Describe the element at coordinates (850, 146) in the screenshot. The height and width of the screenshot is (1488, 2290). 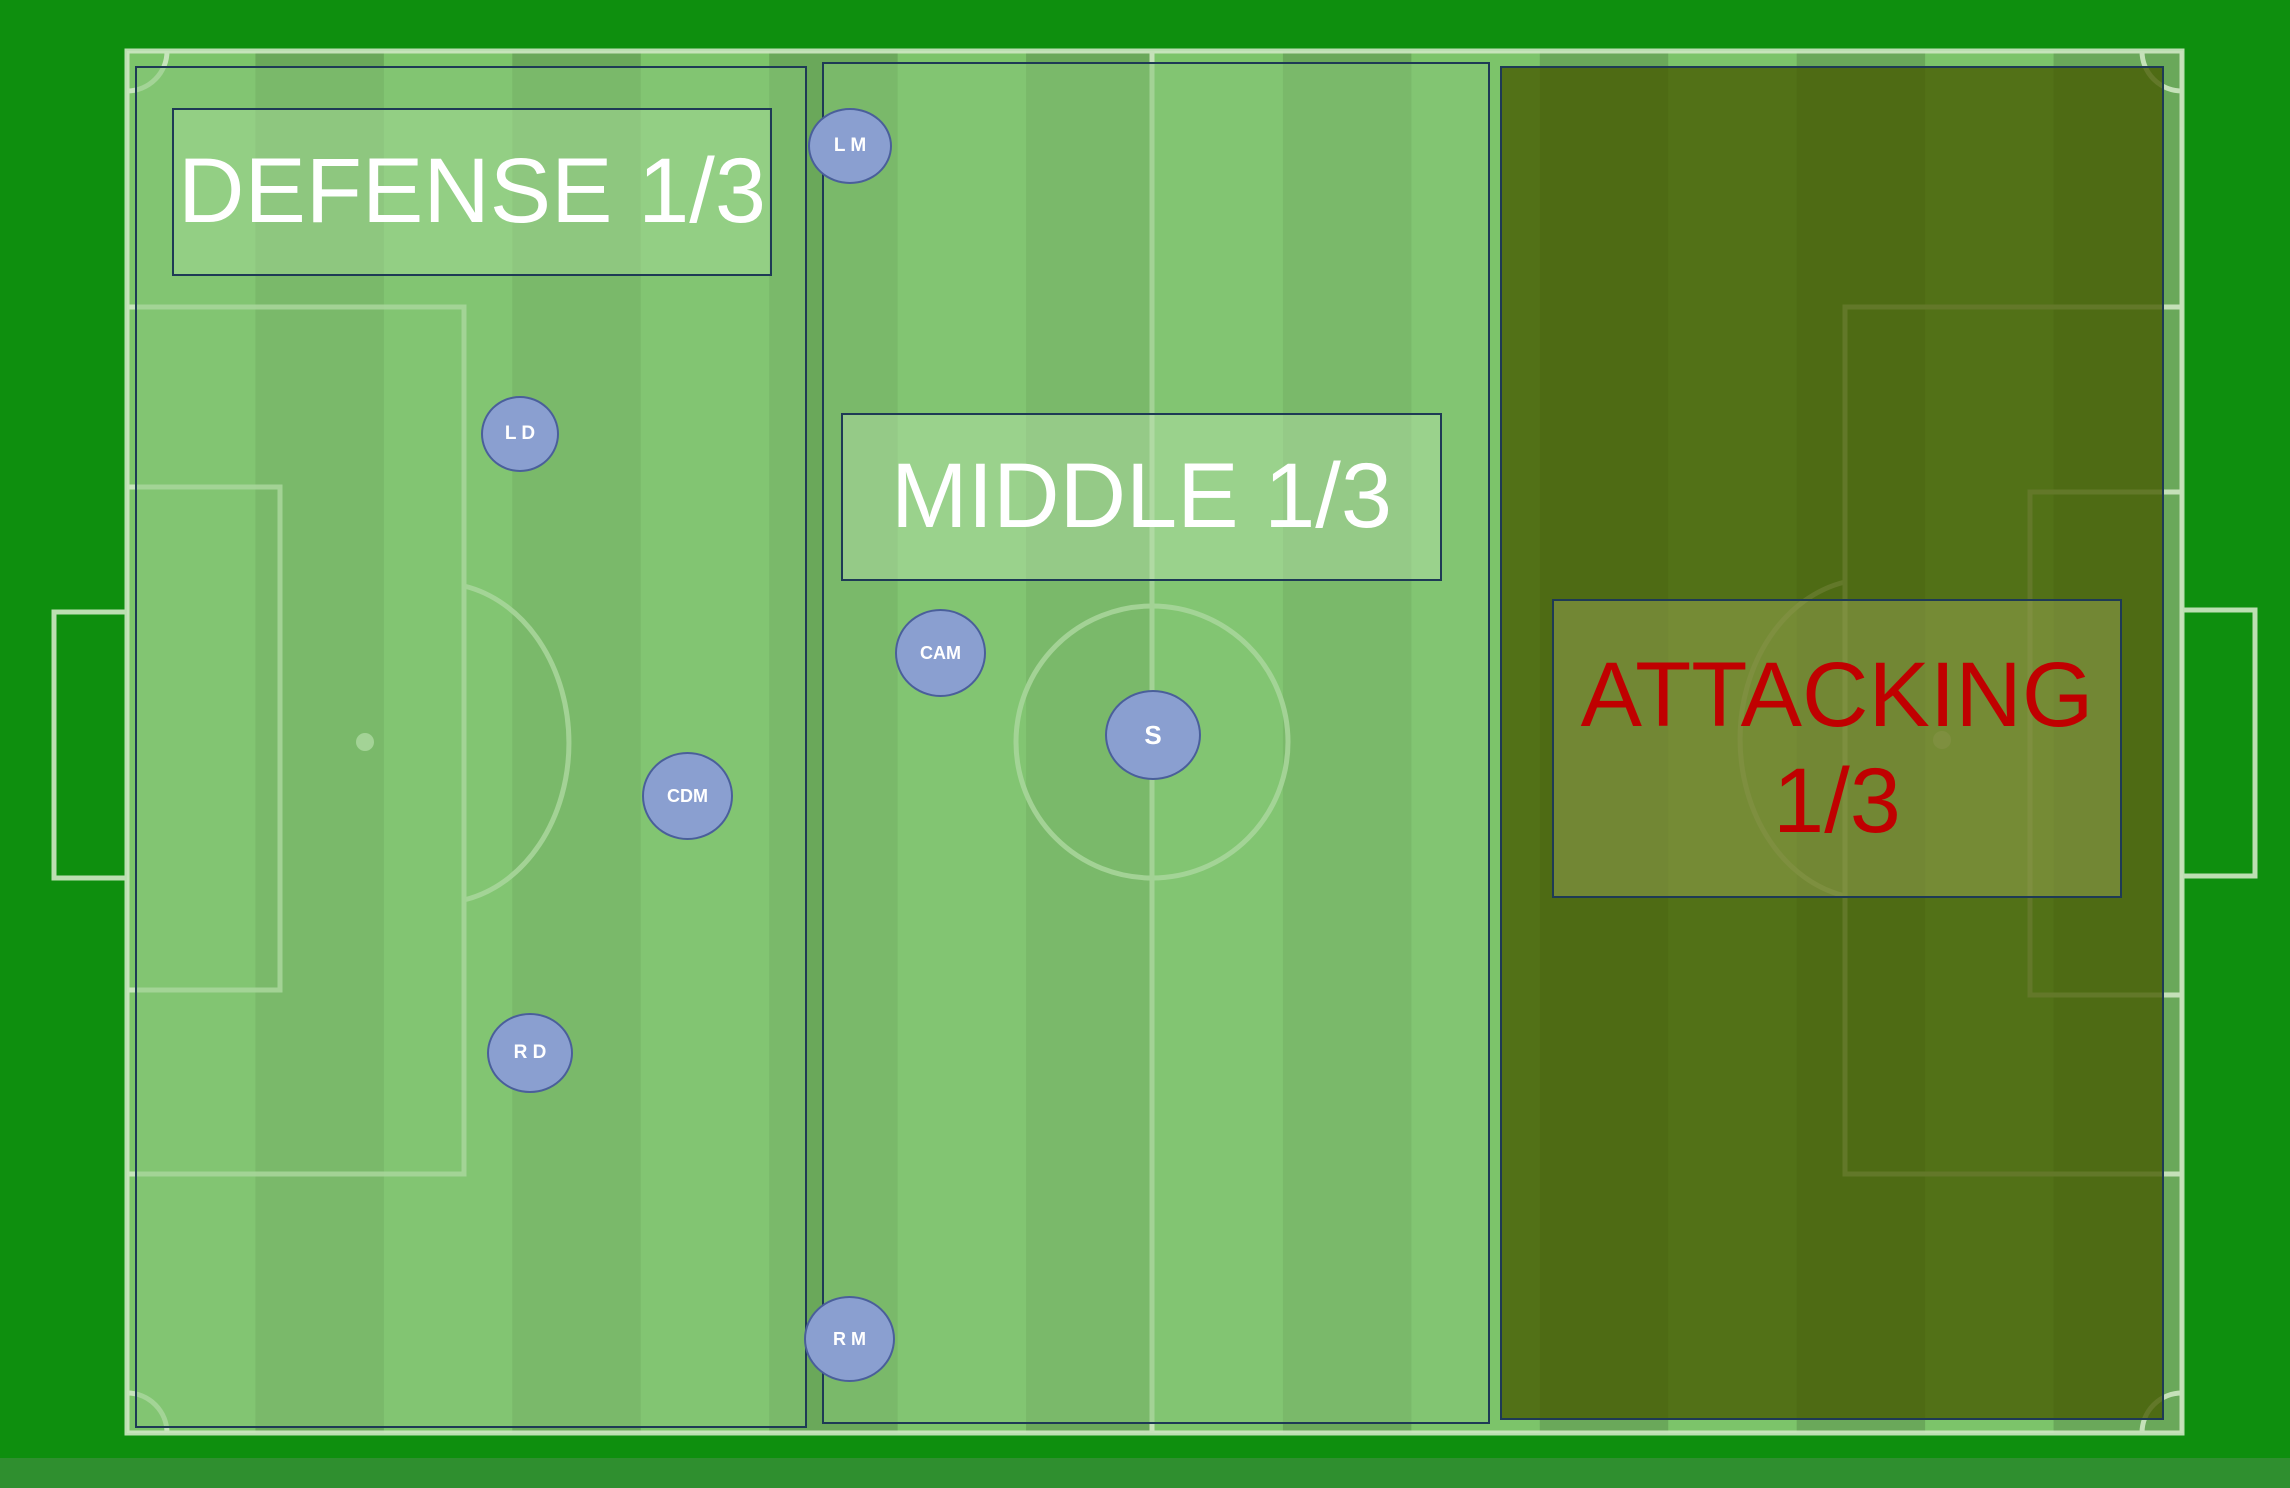
I see `player-left-midfielder: L M` at that location.